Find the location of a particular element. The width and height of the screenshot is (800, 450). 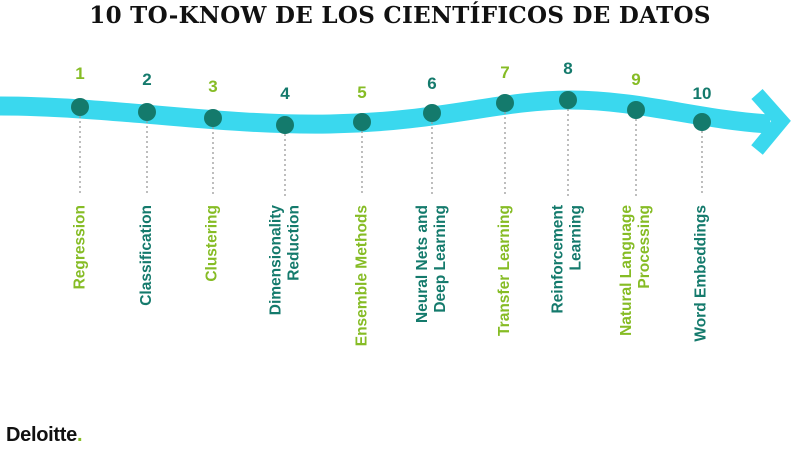

step-number-7: 7 is located at coordinates (504, 72).